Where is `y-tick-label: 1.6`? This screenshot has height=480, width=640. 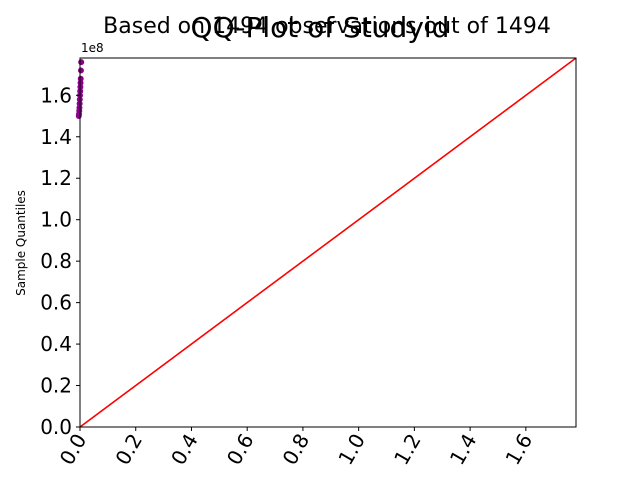 y-tick-label: 1.6 is located at coordinates (56, 95).